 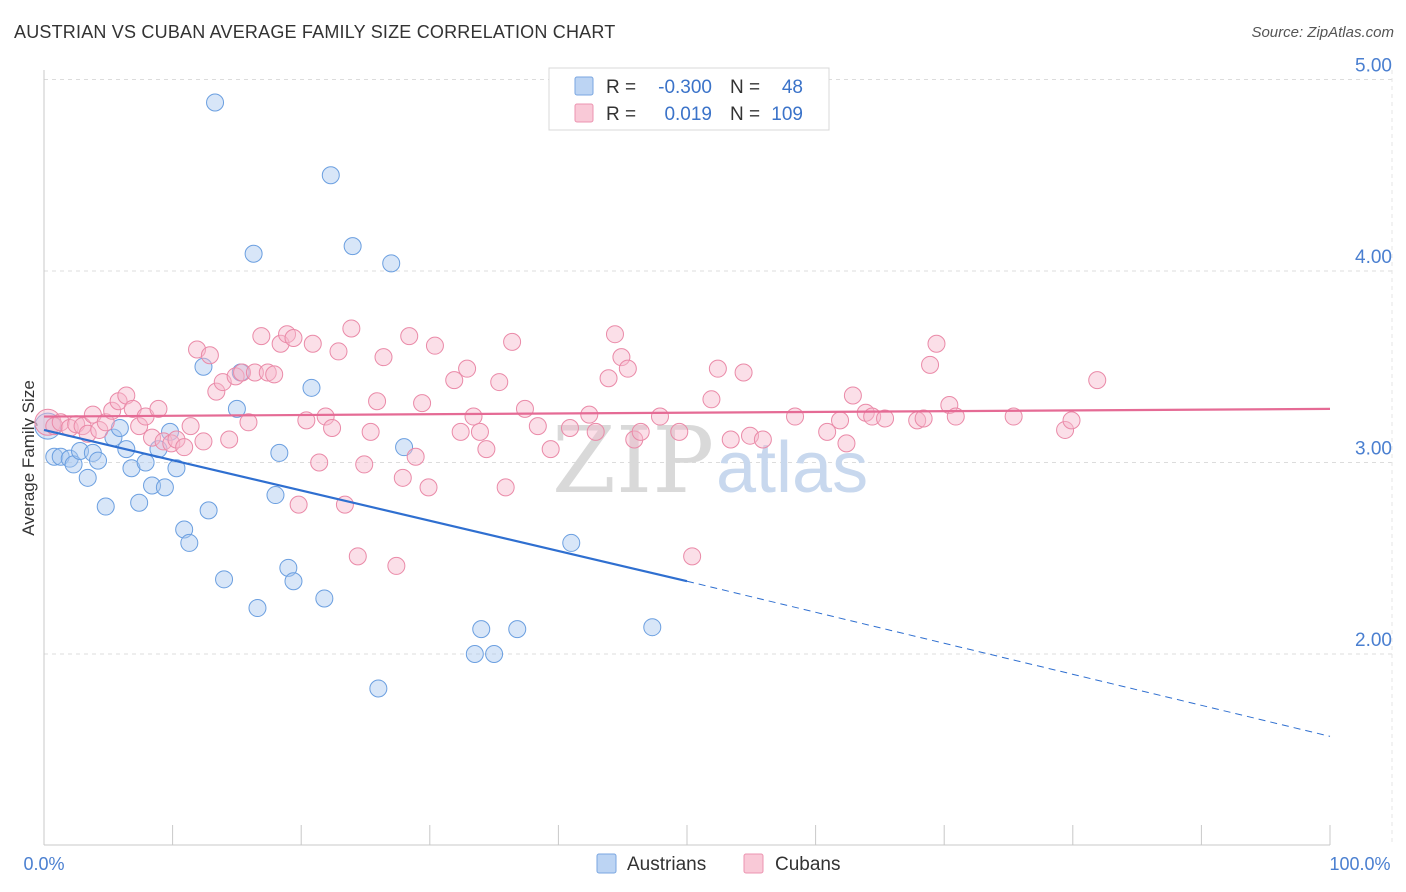 What do you see at coordinates (1373, 257) in the screenshot?
I see `y-tick-label: 4.00` at bounding box center [1373, 257].